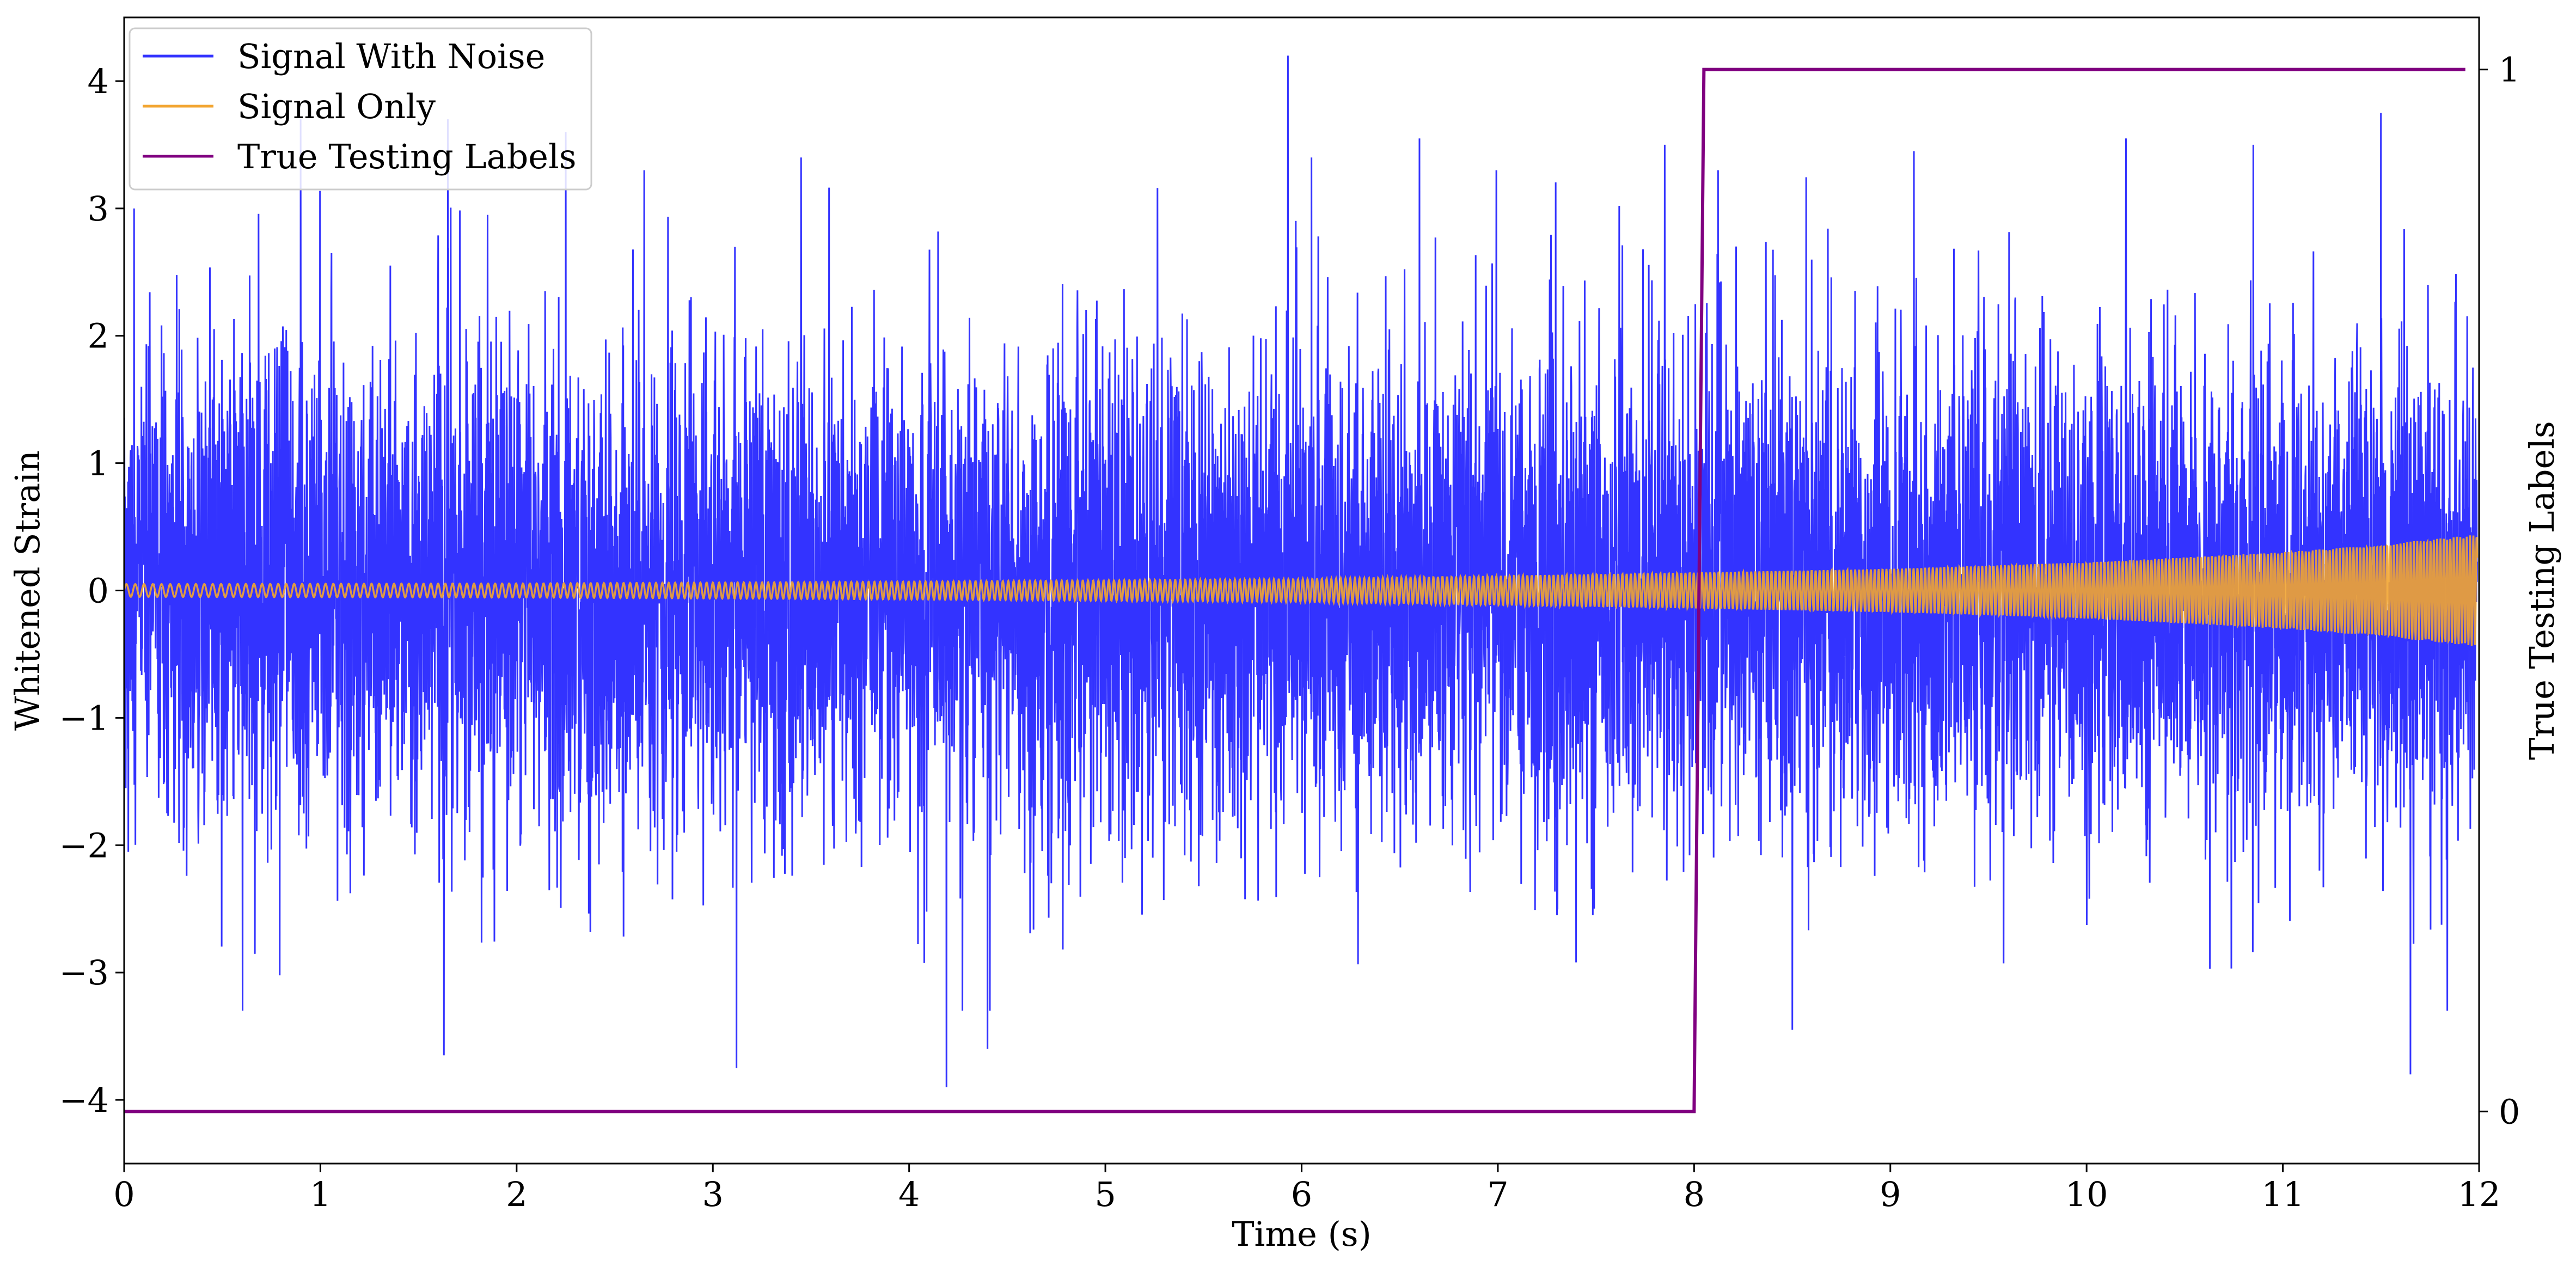  Describe the element at coordinates (336, 106) in the screenshot. I see `legend-label-signal-only: Signal Only` at that location.